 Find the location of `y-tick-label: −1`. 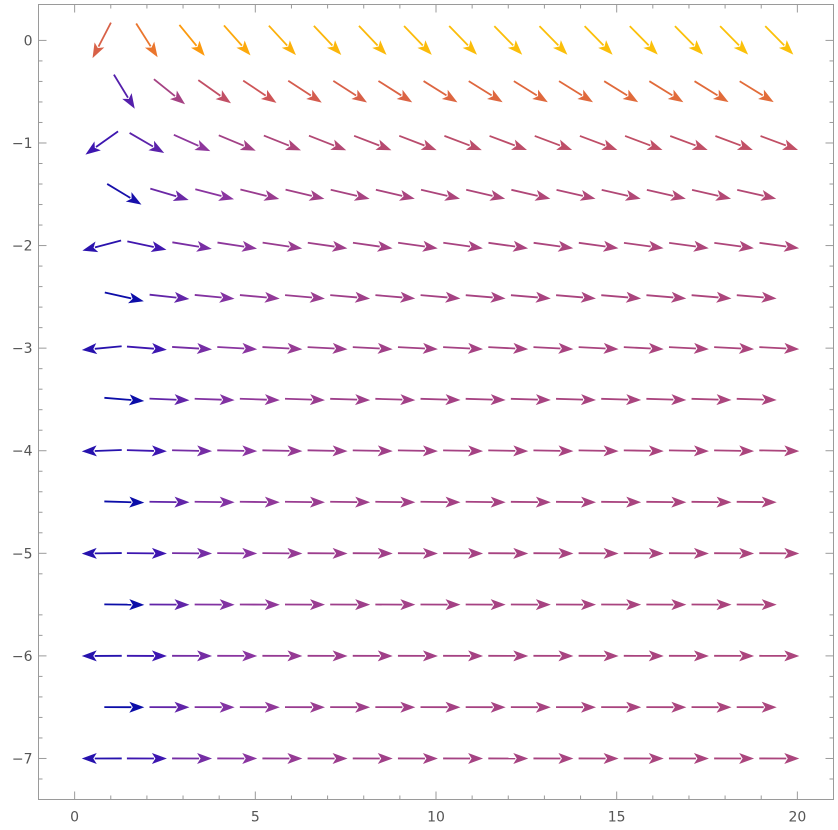

y-tick-label: −1 is located at coordinates (22, 144).